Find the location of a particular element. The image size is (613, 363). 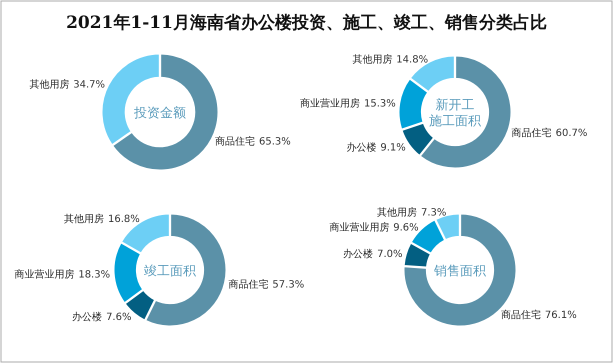

data-label: 14.8% is located at coordinates (412, 60).